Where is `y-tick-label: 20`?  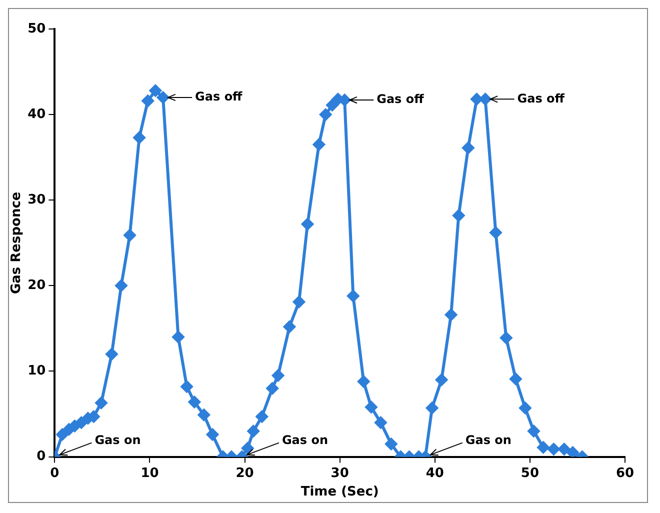
y-tick-label: 20 is located at coordinates (37, 286).